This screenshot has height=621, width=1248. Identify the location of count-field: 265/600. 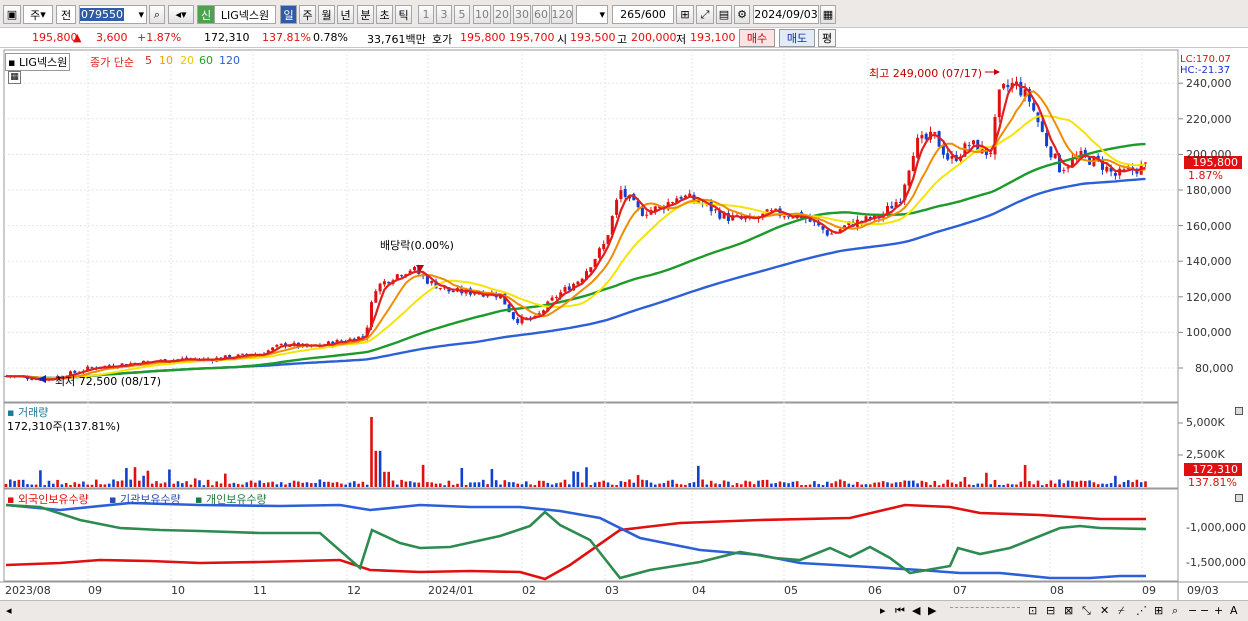
(643, 14).